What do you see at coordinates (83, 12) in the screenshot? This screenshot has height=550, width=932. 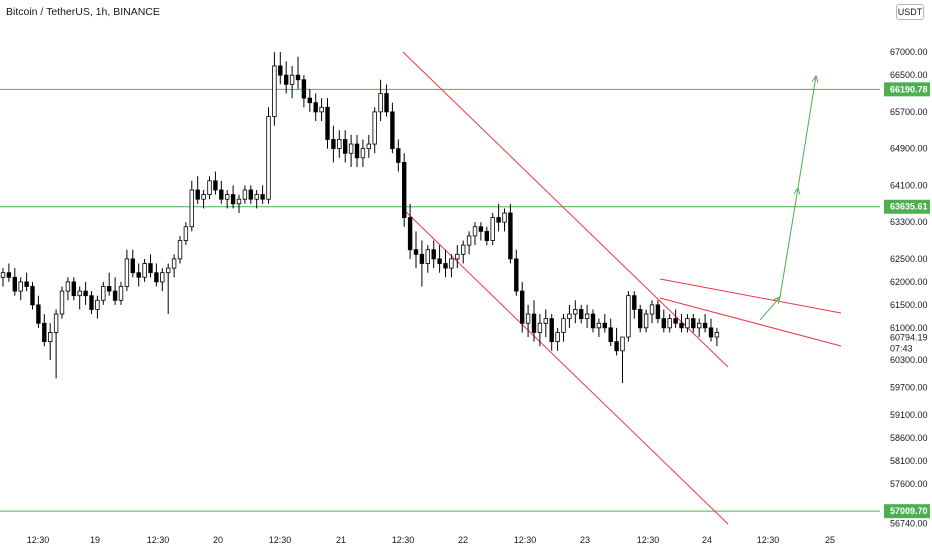 I see `chart-title: Bitcoin / TetherUS, 1h, BINANCE` at bounding box center [83, 12].